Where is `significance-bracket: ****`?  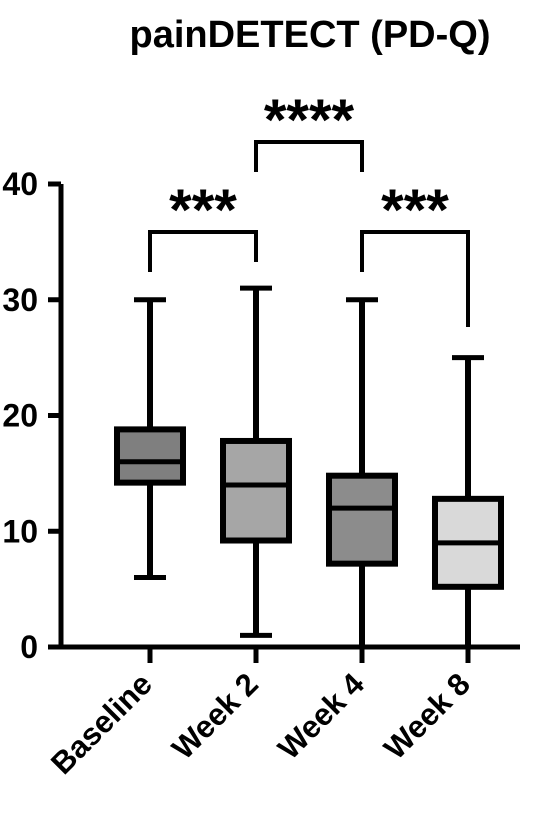
significance-bracket: **** is located at coordinates (309, 130).